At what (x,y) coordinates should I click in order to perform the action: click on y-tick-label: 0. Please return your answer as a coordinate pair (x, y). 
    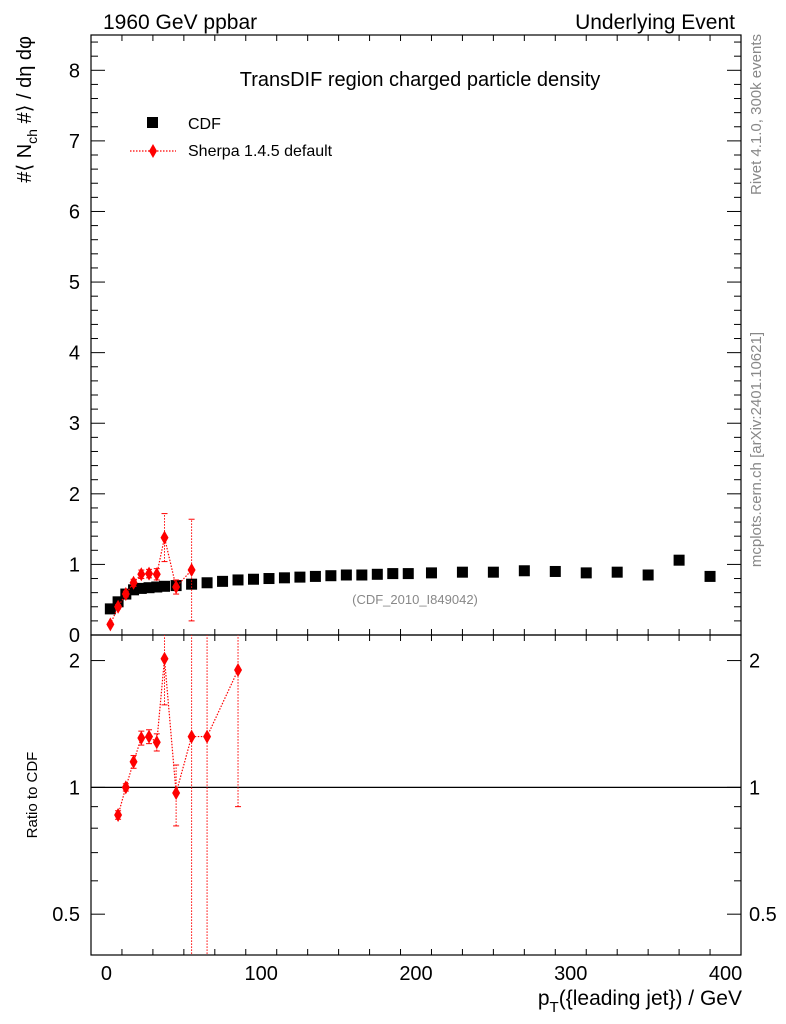
    Looking at the image, I should click on (74, 636).